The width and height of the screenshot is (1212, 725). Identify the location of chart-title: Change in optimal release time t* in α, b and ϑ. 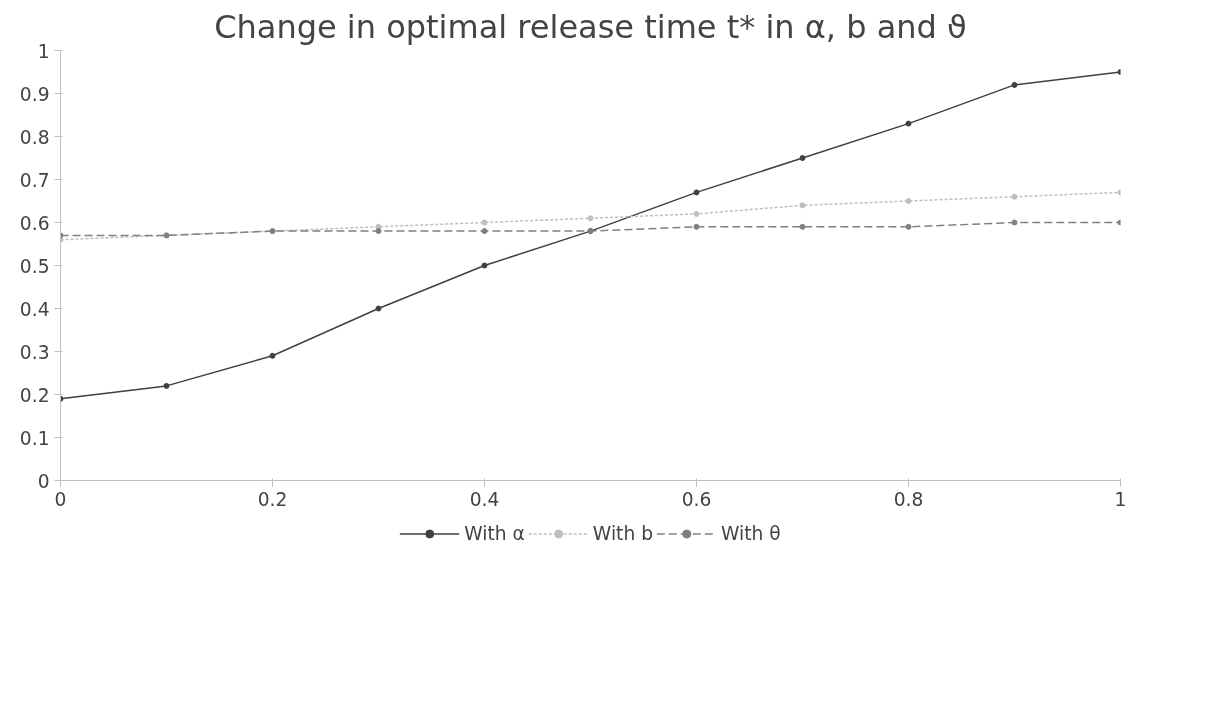
(590, 26).